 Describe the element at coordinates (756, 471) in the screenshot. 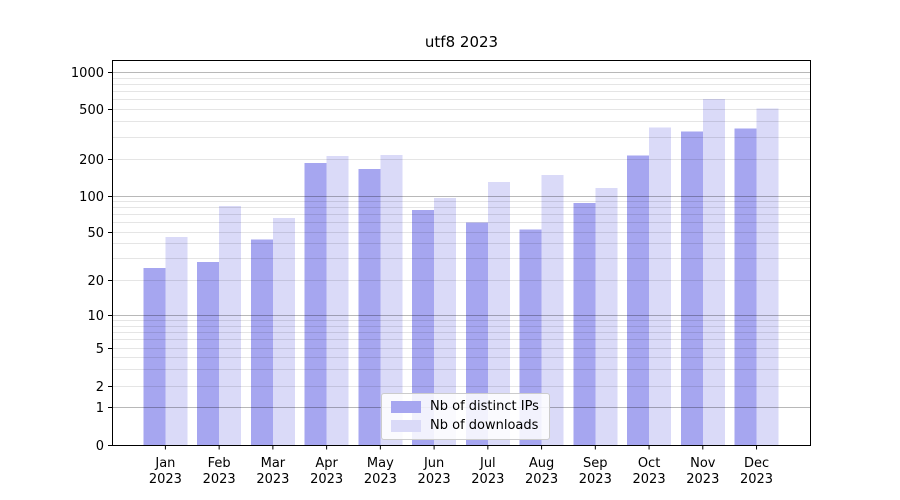

I see `x-tick-label-dec: Dec 2023` at that location.